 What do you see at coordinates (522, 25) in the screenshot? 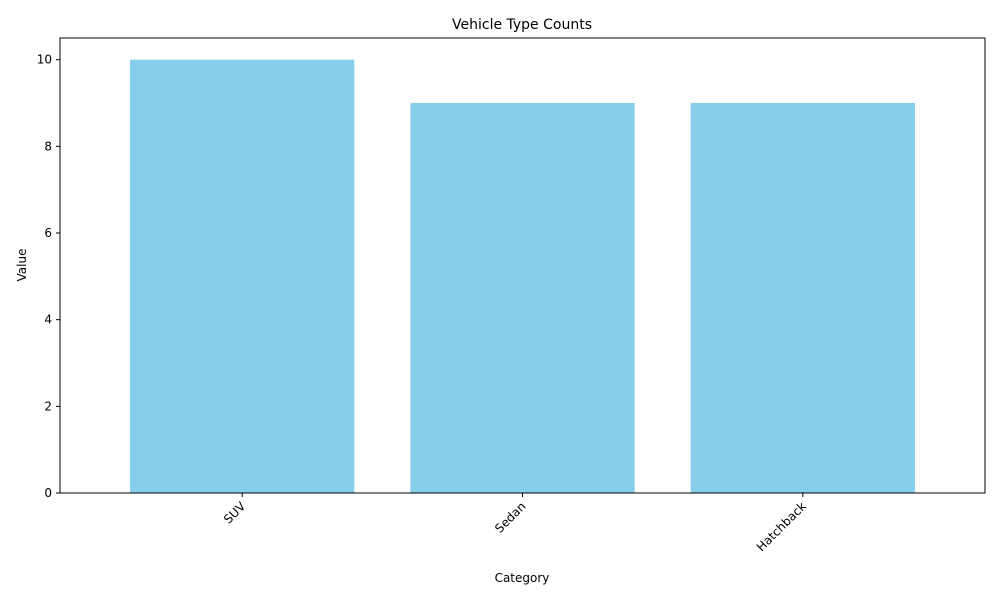
I see `chart-title: Vehicle Type Counts` at bounding box center [522, 25].